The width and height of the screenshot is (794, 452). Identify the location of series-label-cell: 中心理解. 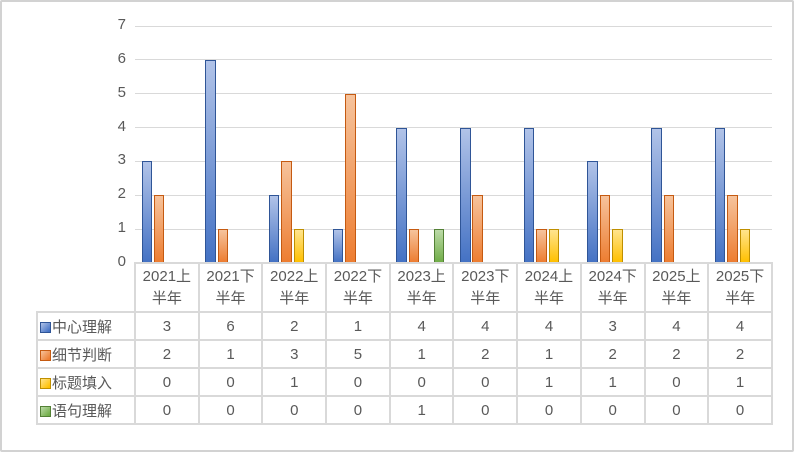
(86, 326).